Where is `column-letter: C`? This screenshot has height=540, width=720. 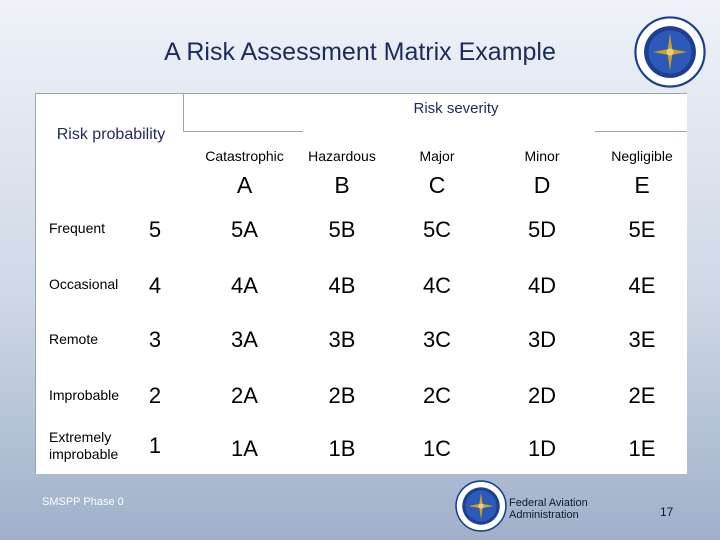 column-letter: C is located at coordinates (437, 185).